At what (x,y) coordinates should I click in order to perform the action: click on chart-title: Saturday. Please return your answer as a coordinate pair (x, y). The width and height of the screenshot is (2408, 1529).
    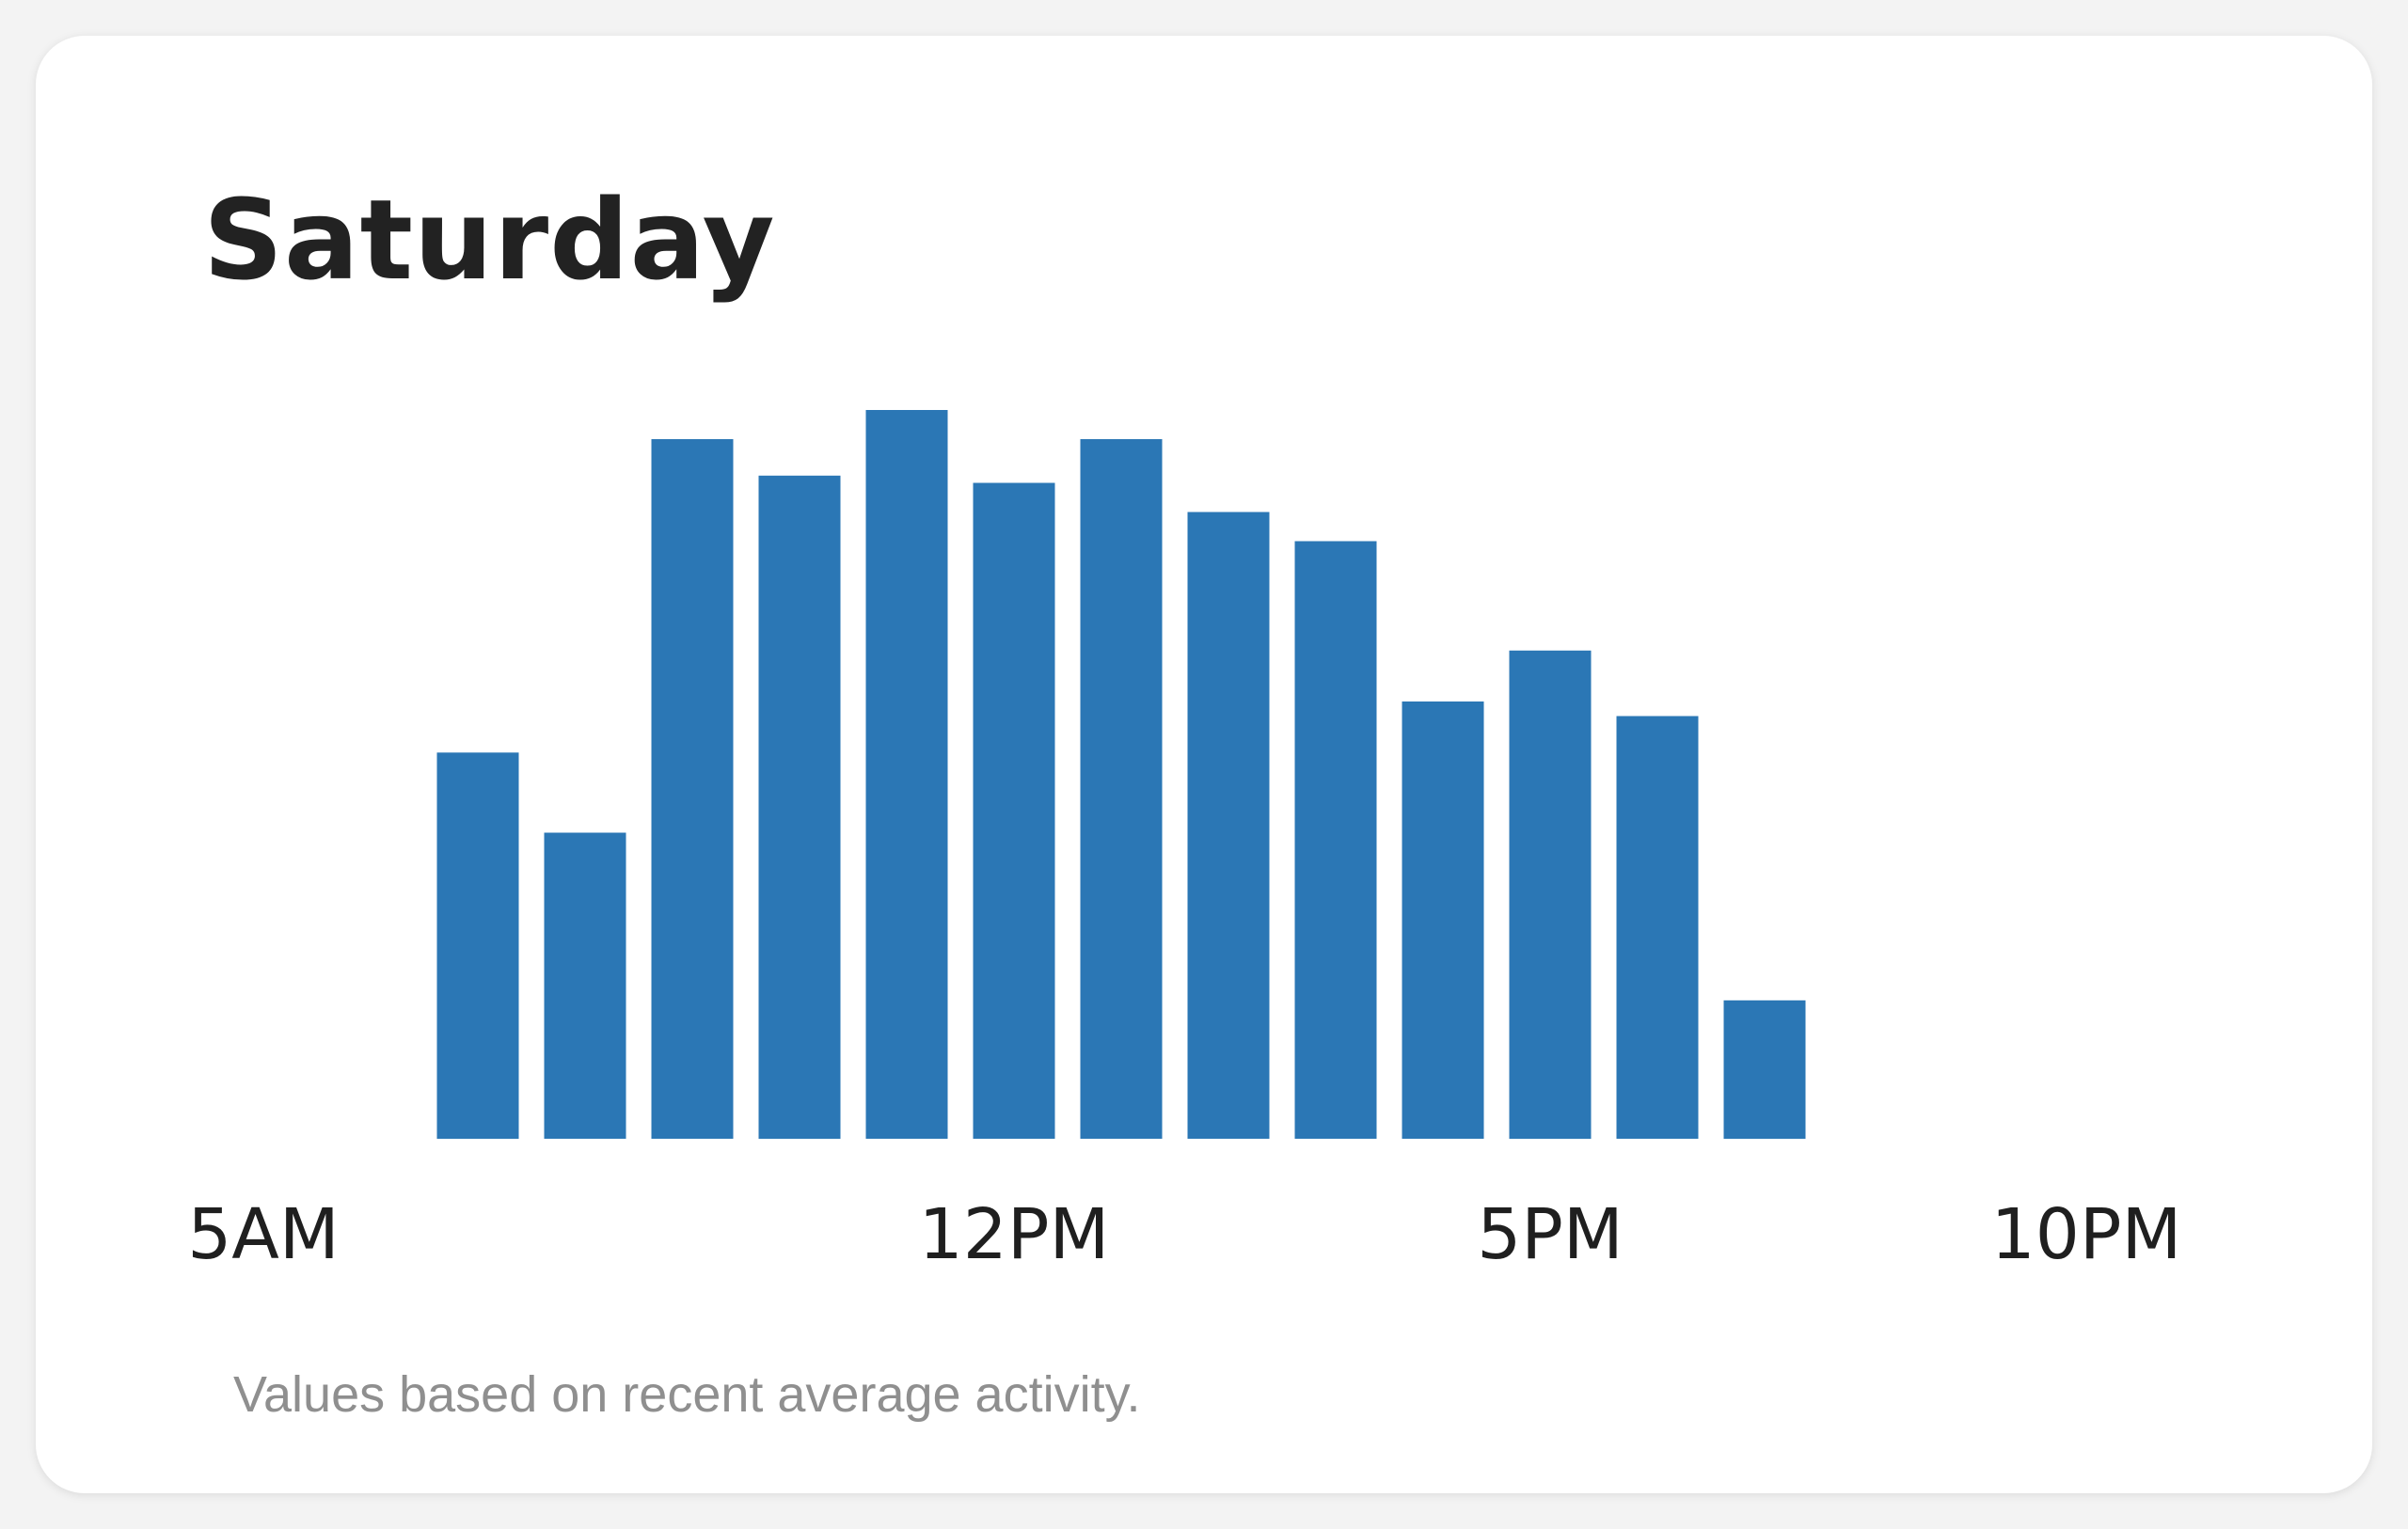
    Looking at the image, I should click on (490, 240).